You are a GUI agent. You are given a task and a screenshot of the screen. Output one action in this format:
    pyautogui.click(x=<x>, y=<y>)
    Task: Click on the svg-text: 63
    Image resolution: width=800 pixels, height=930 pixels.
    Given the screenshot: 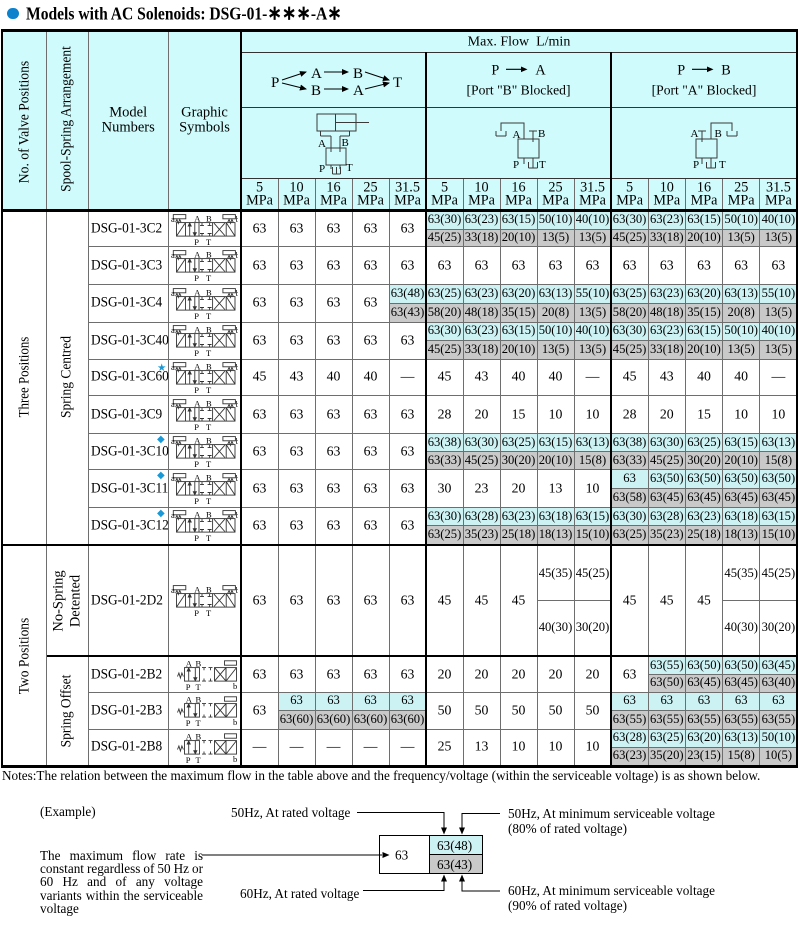 What is the action you would take?
    pyautogui.click(x=402, y=855)
    